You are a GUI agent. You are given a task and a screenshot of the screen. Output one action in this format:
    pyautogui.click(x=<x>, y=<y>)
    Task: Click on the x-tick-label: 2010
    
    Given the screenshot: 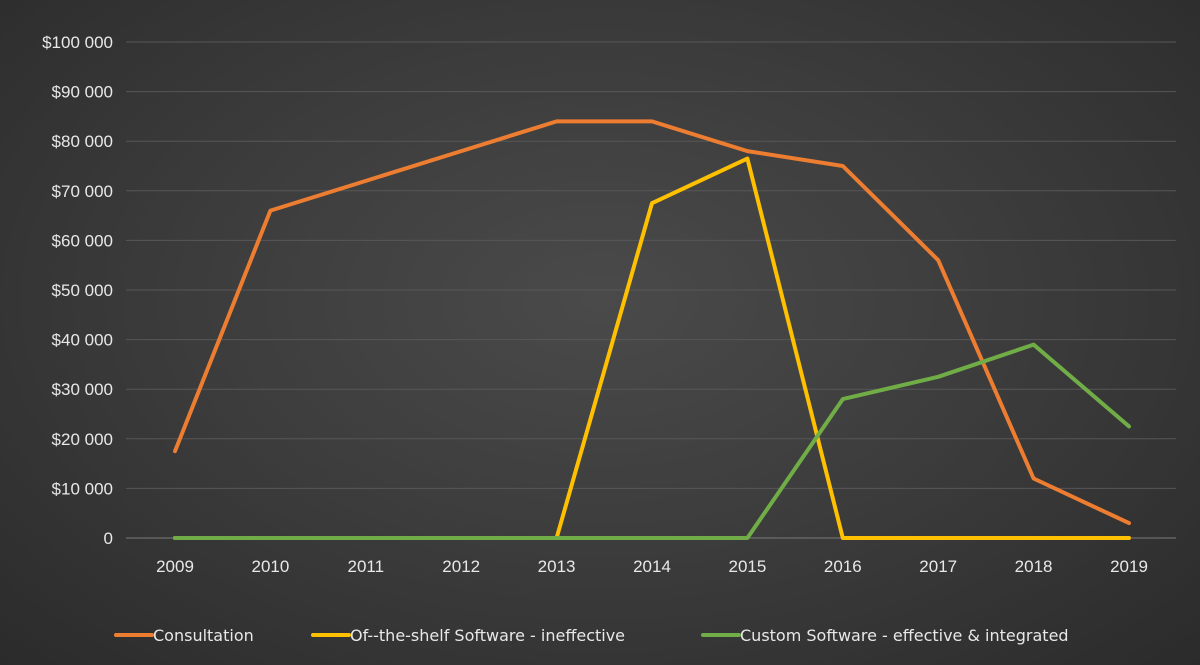 What is the action you would take?
    pyautogui.click(x=270, y=566)
    